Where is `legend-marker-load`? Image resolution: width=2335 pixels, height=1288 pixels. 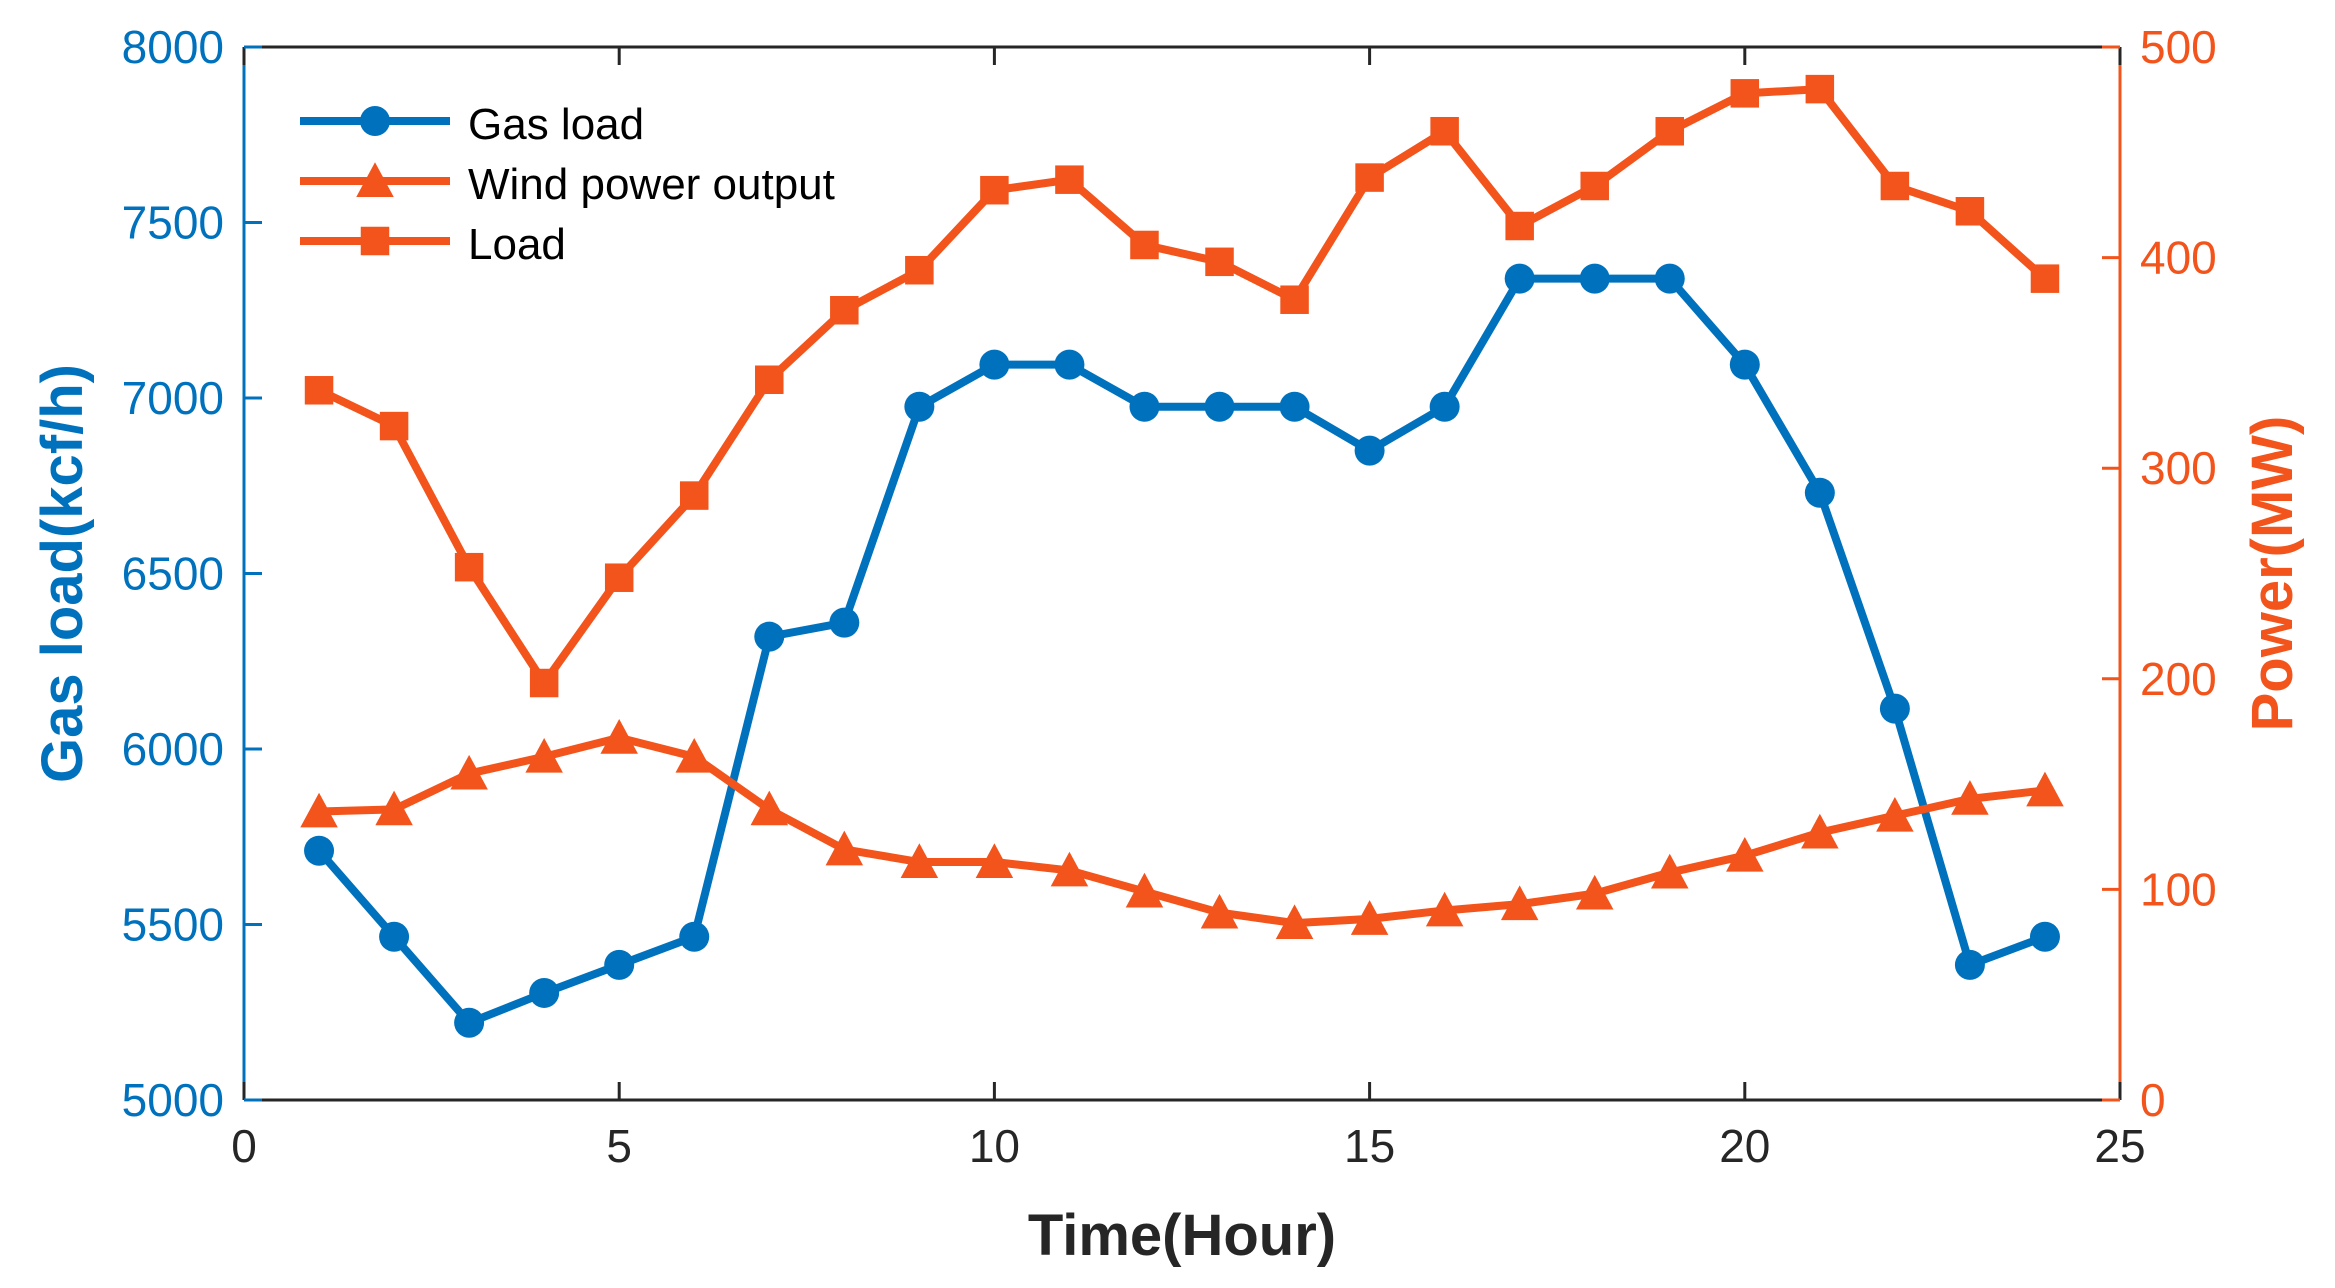
legend-marker-load is located at coordinates (375, 241).